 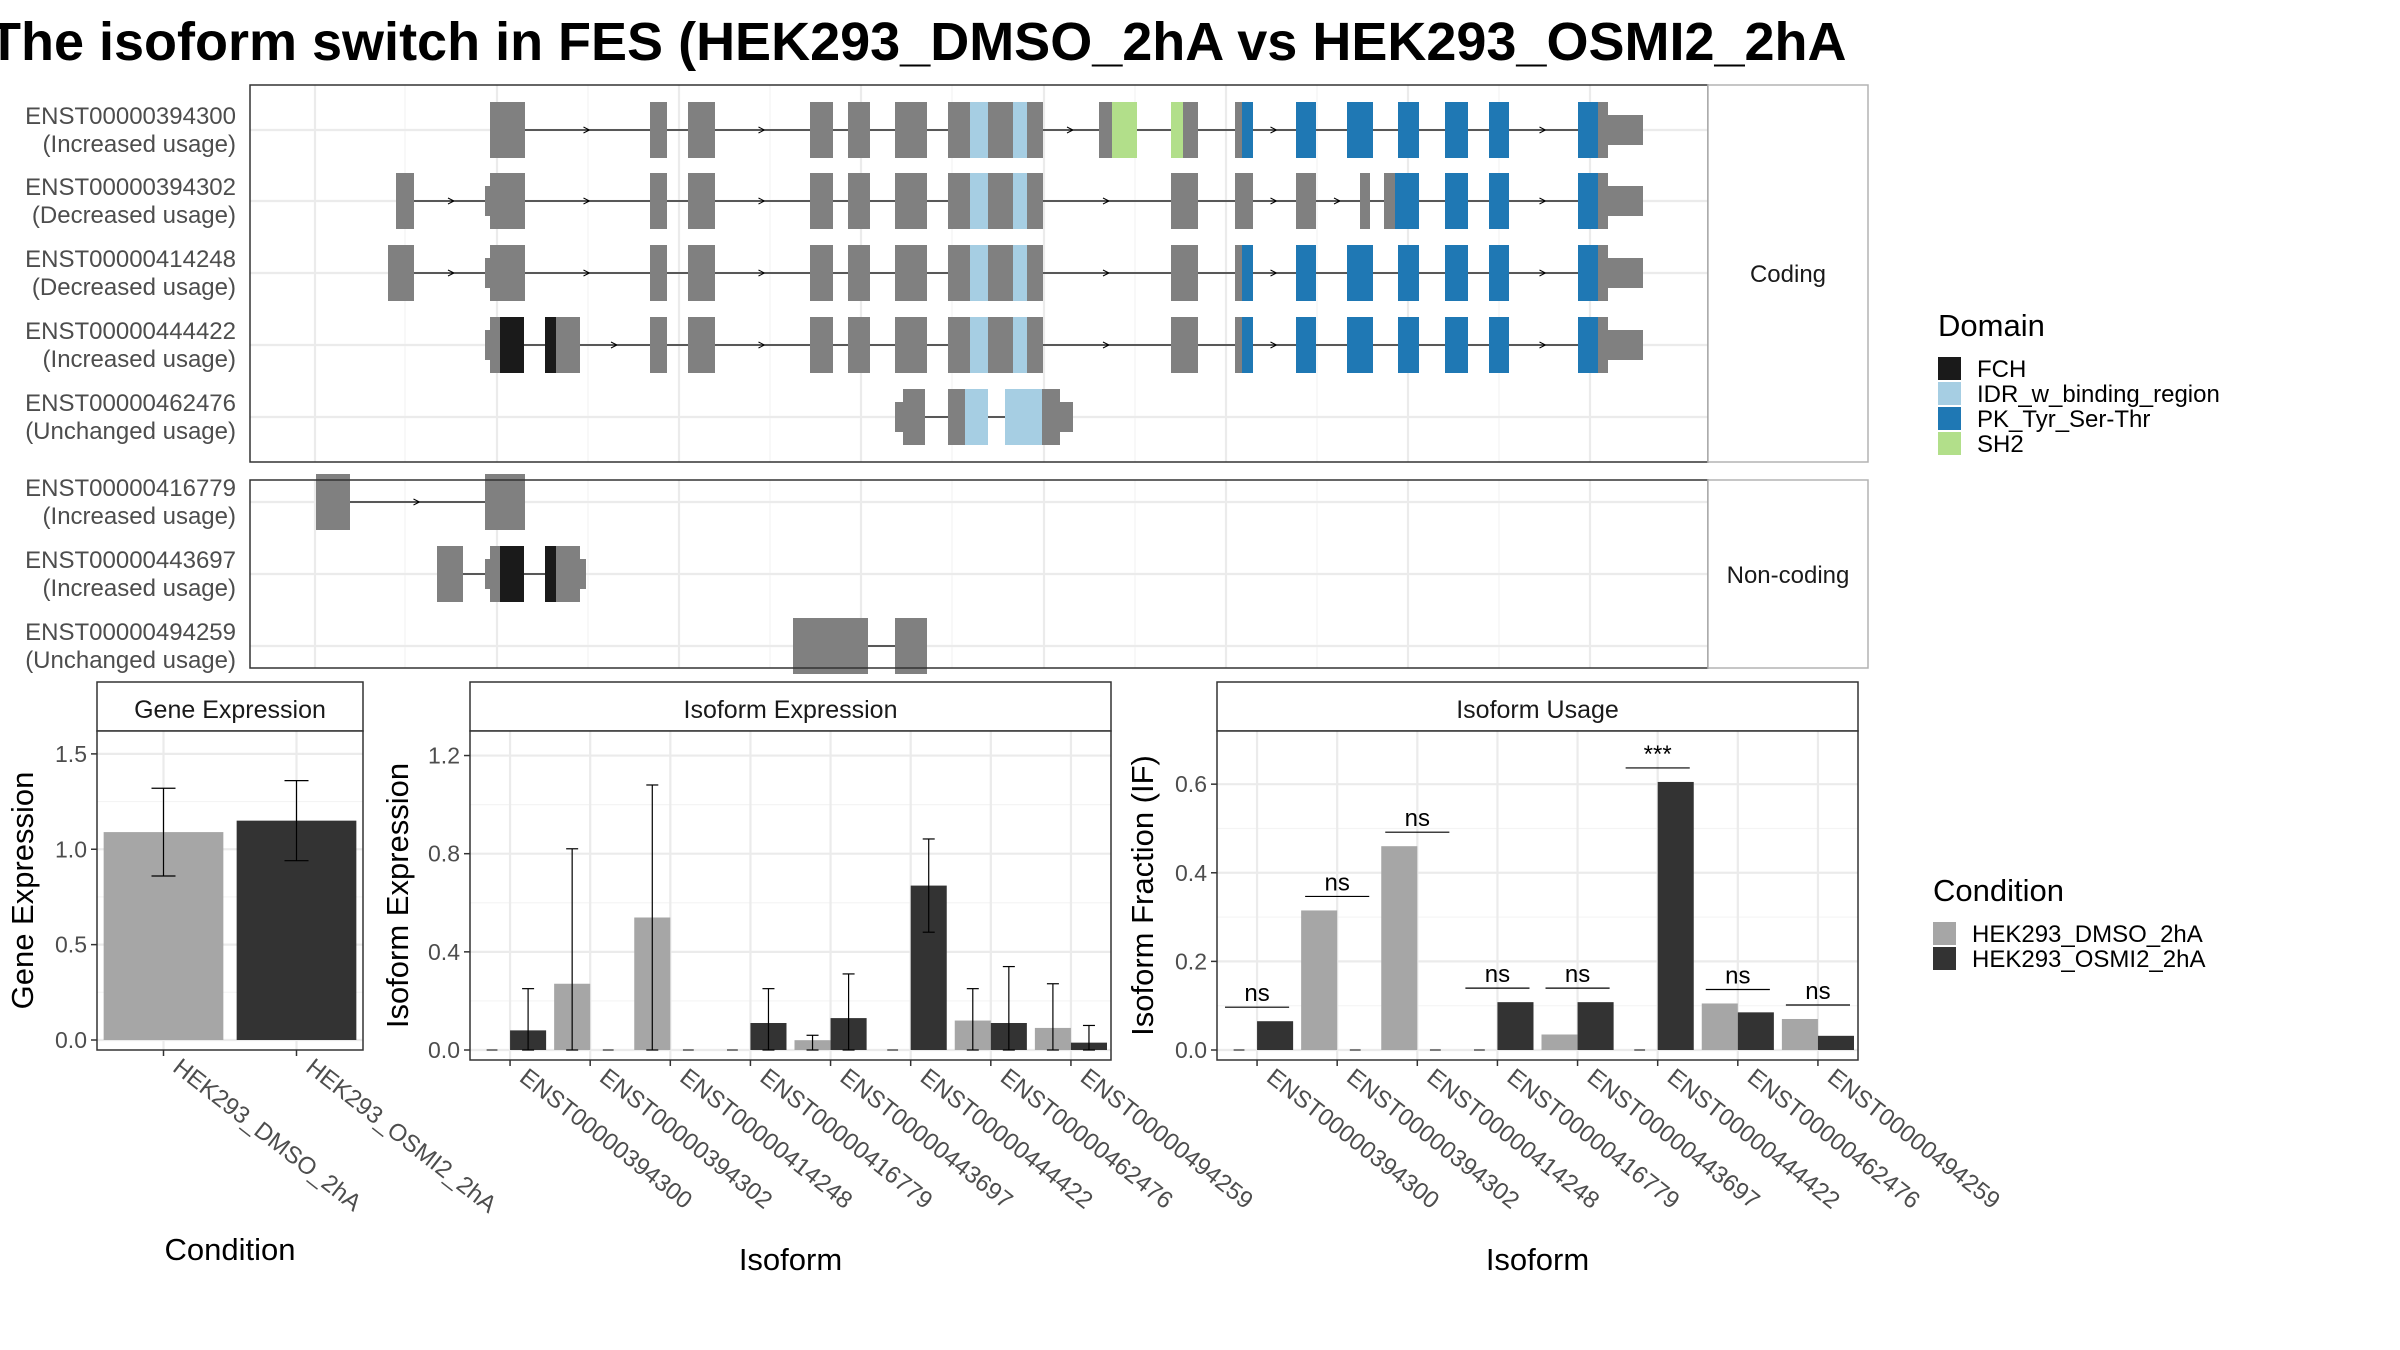 I want to click on domain-legend-key, so click(x=1949, y=418).